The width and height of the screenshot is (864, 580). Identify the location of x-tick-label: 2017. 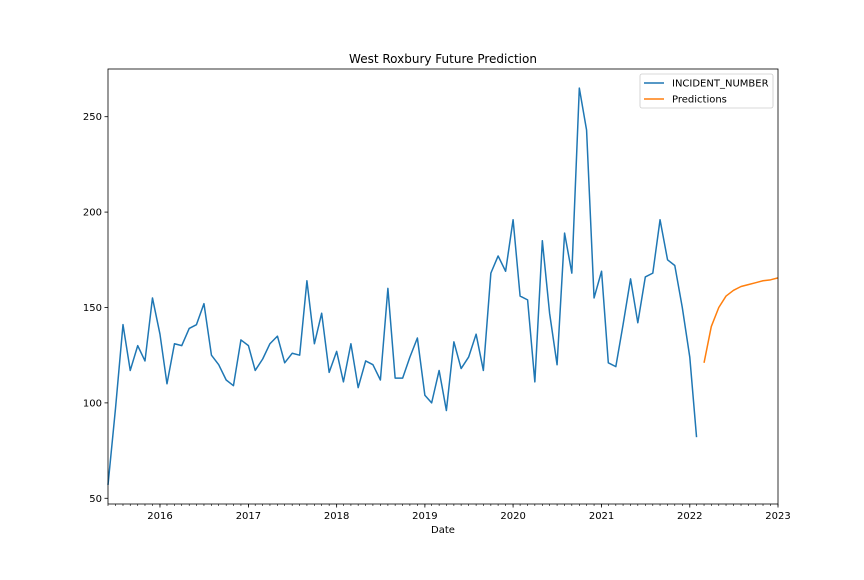
(248, 516).